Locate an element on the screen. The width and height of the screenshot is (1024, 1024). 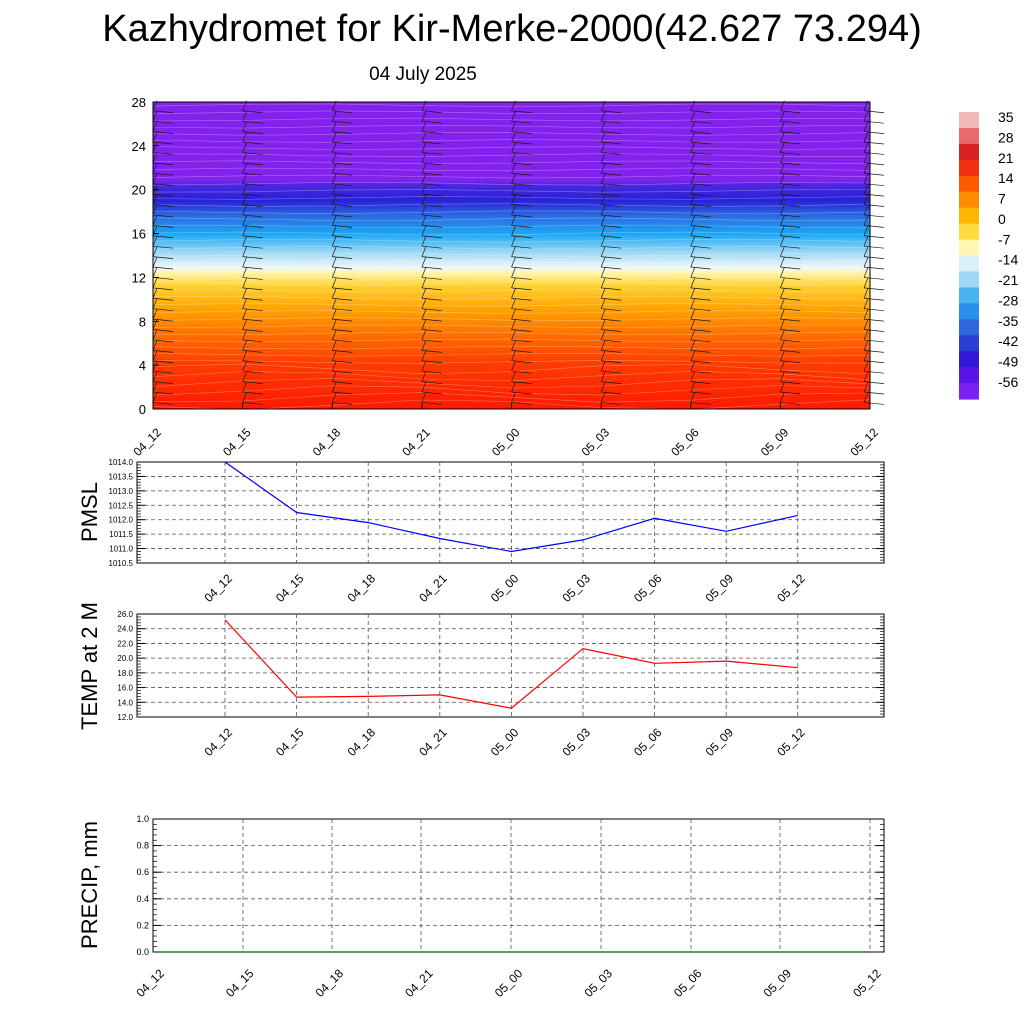
x-tick-label: 05_09 is located at coordinates (775, 442).